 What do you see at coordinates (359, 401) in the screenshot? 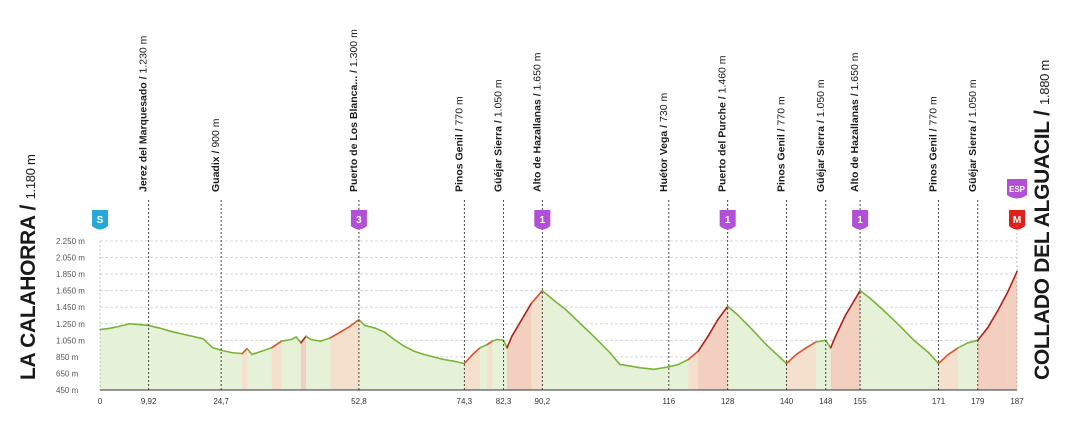
I see `x-tick-label: 52,8` at bounding box center [359, 401].